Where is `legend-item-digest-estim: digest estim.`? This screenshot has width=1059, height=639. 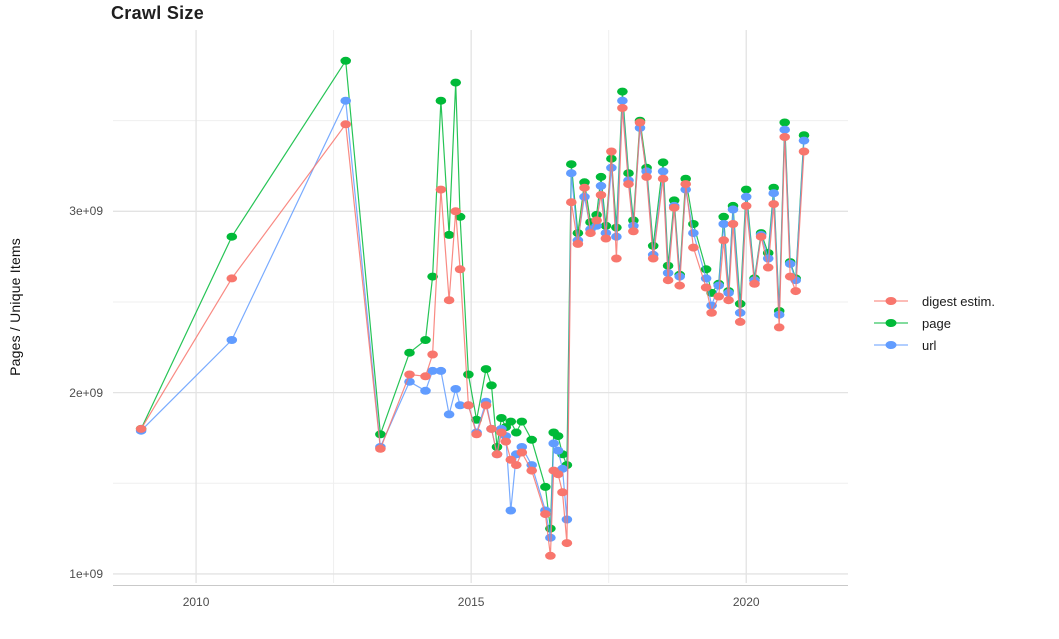 legend-item-digest-estim: digest estim. is located at coordinates (934, 301).